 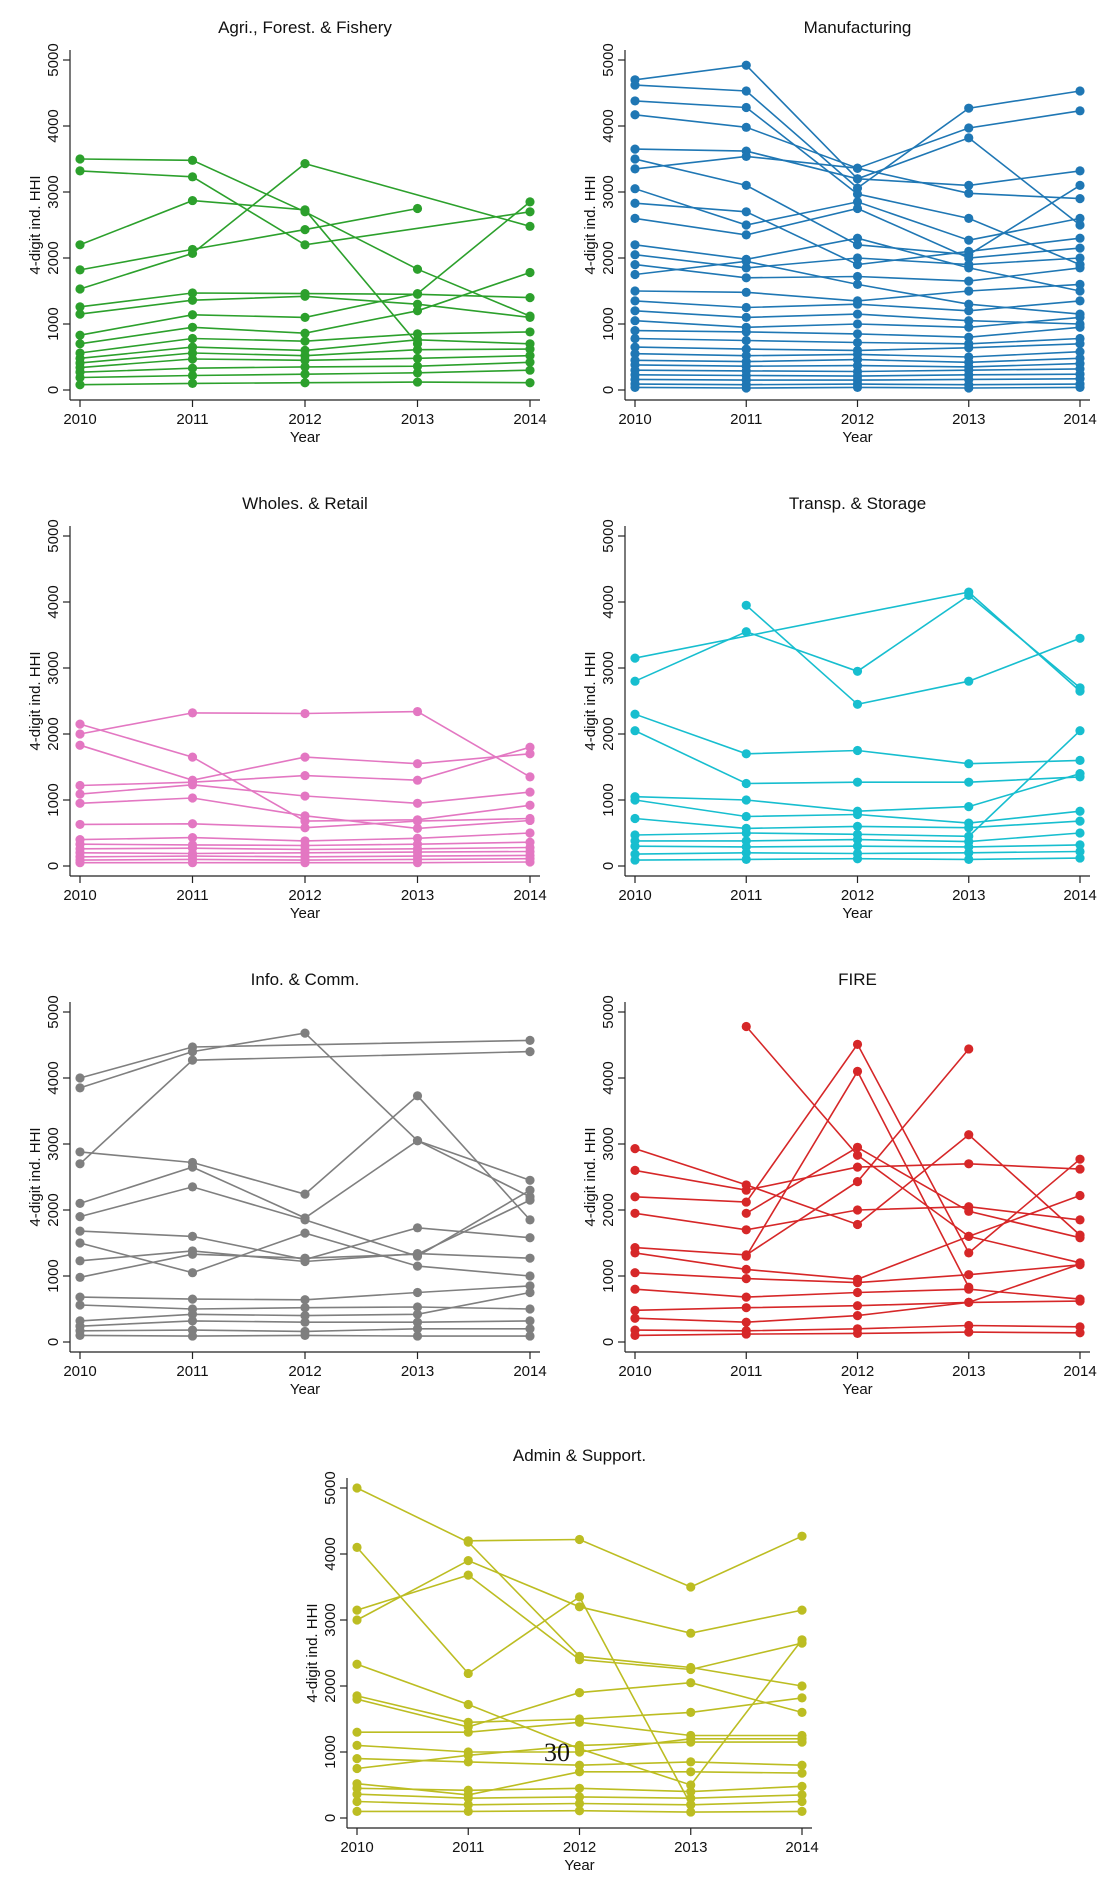 I want to click on chart-title: Admin & Support., so click(x=579, y=1455).